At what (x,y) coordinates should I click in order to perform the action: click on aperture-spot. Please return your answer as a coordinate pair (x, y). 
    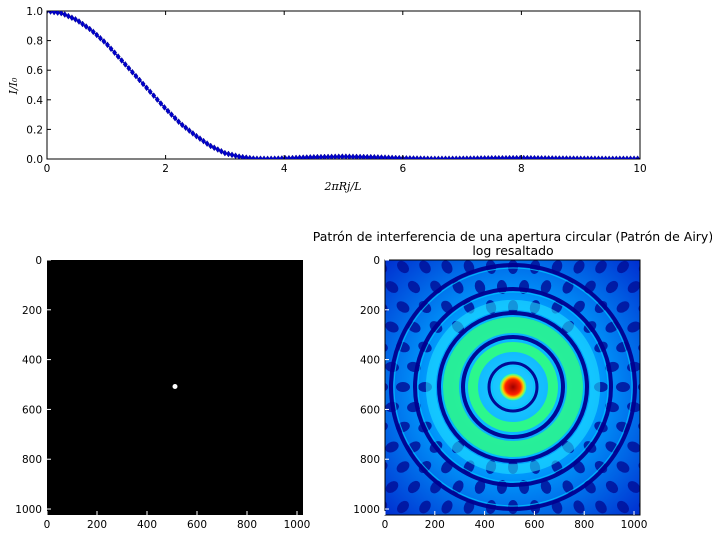
    Looking at the image, I should click on (175, 386).